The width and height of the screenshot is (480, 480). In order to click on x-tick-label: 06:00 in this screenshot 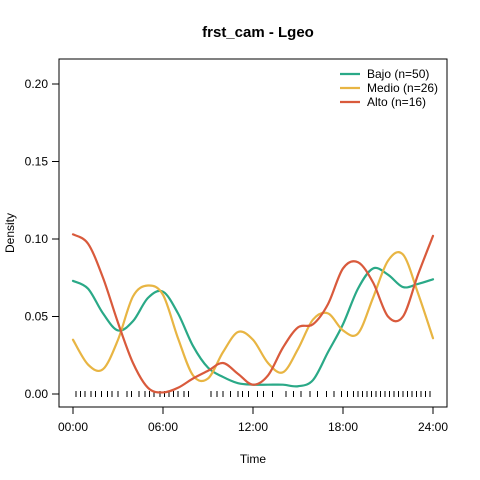, I will do `click(163, 427)`.